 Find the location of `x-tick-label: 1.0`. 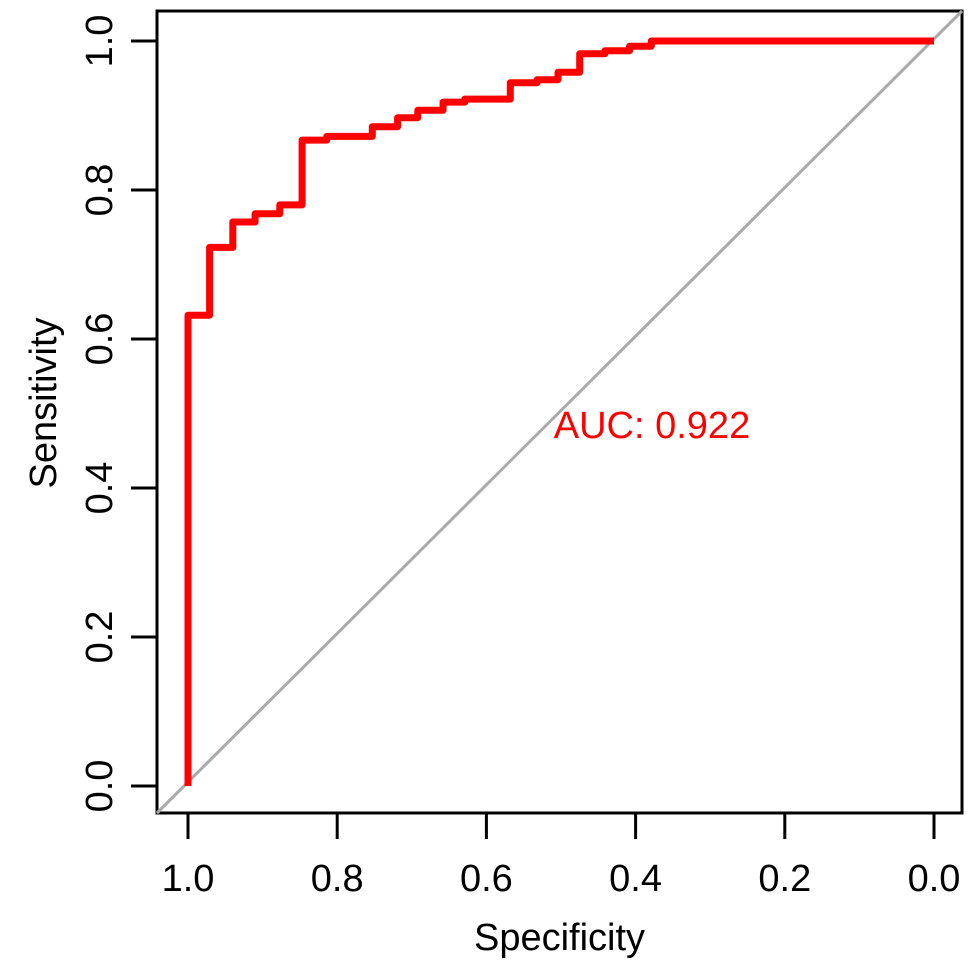

x-tick-label: 1.0 is located at coordinates (188, 879).